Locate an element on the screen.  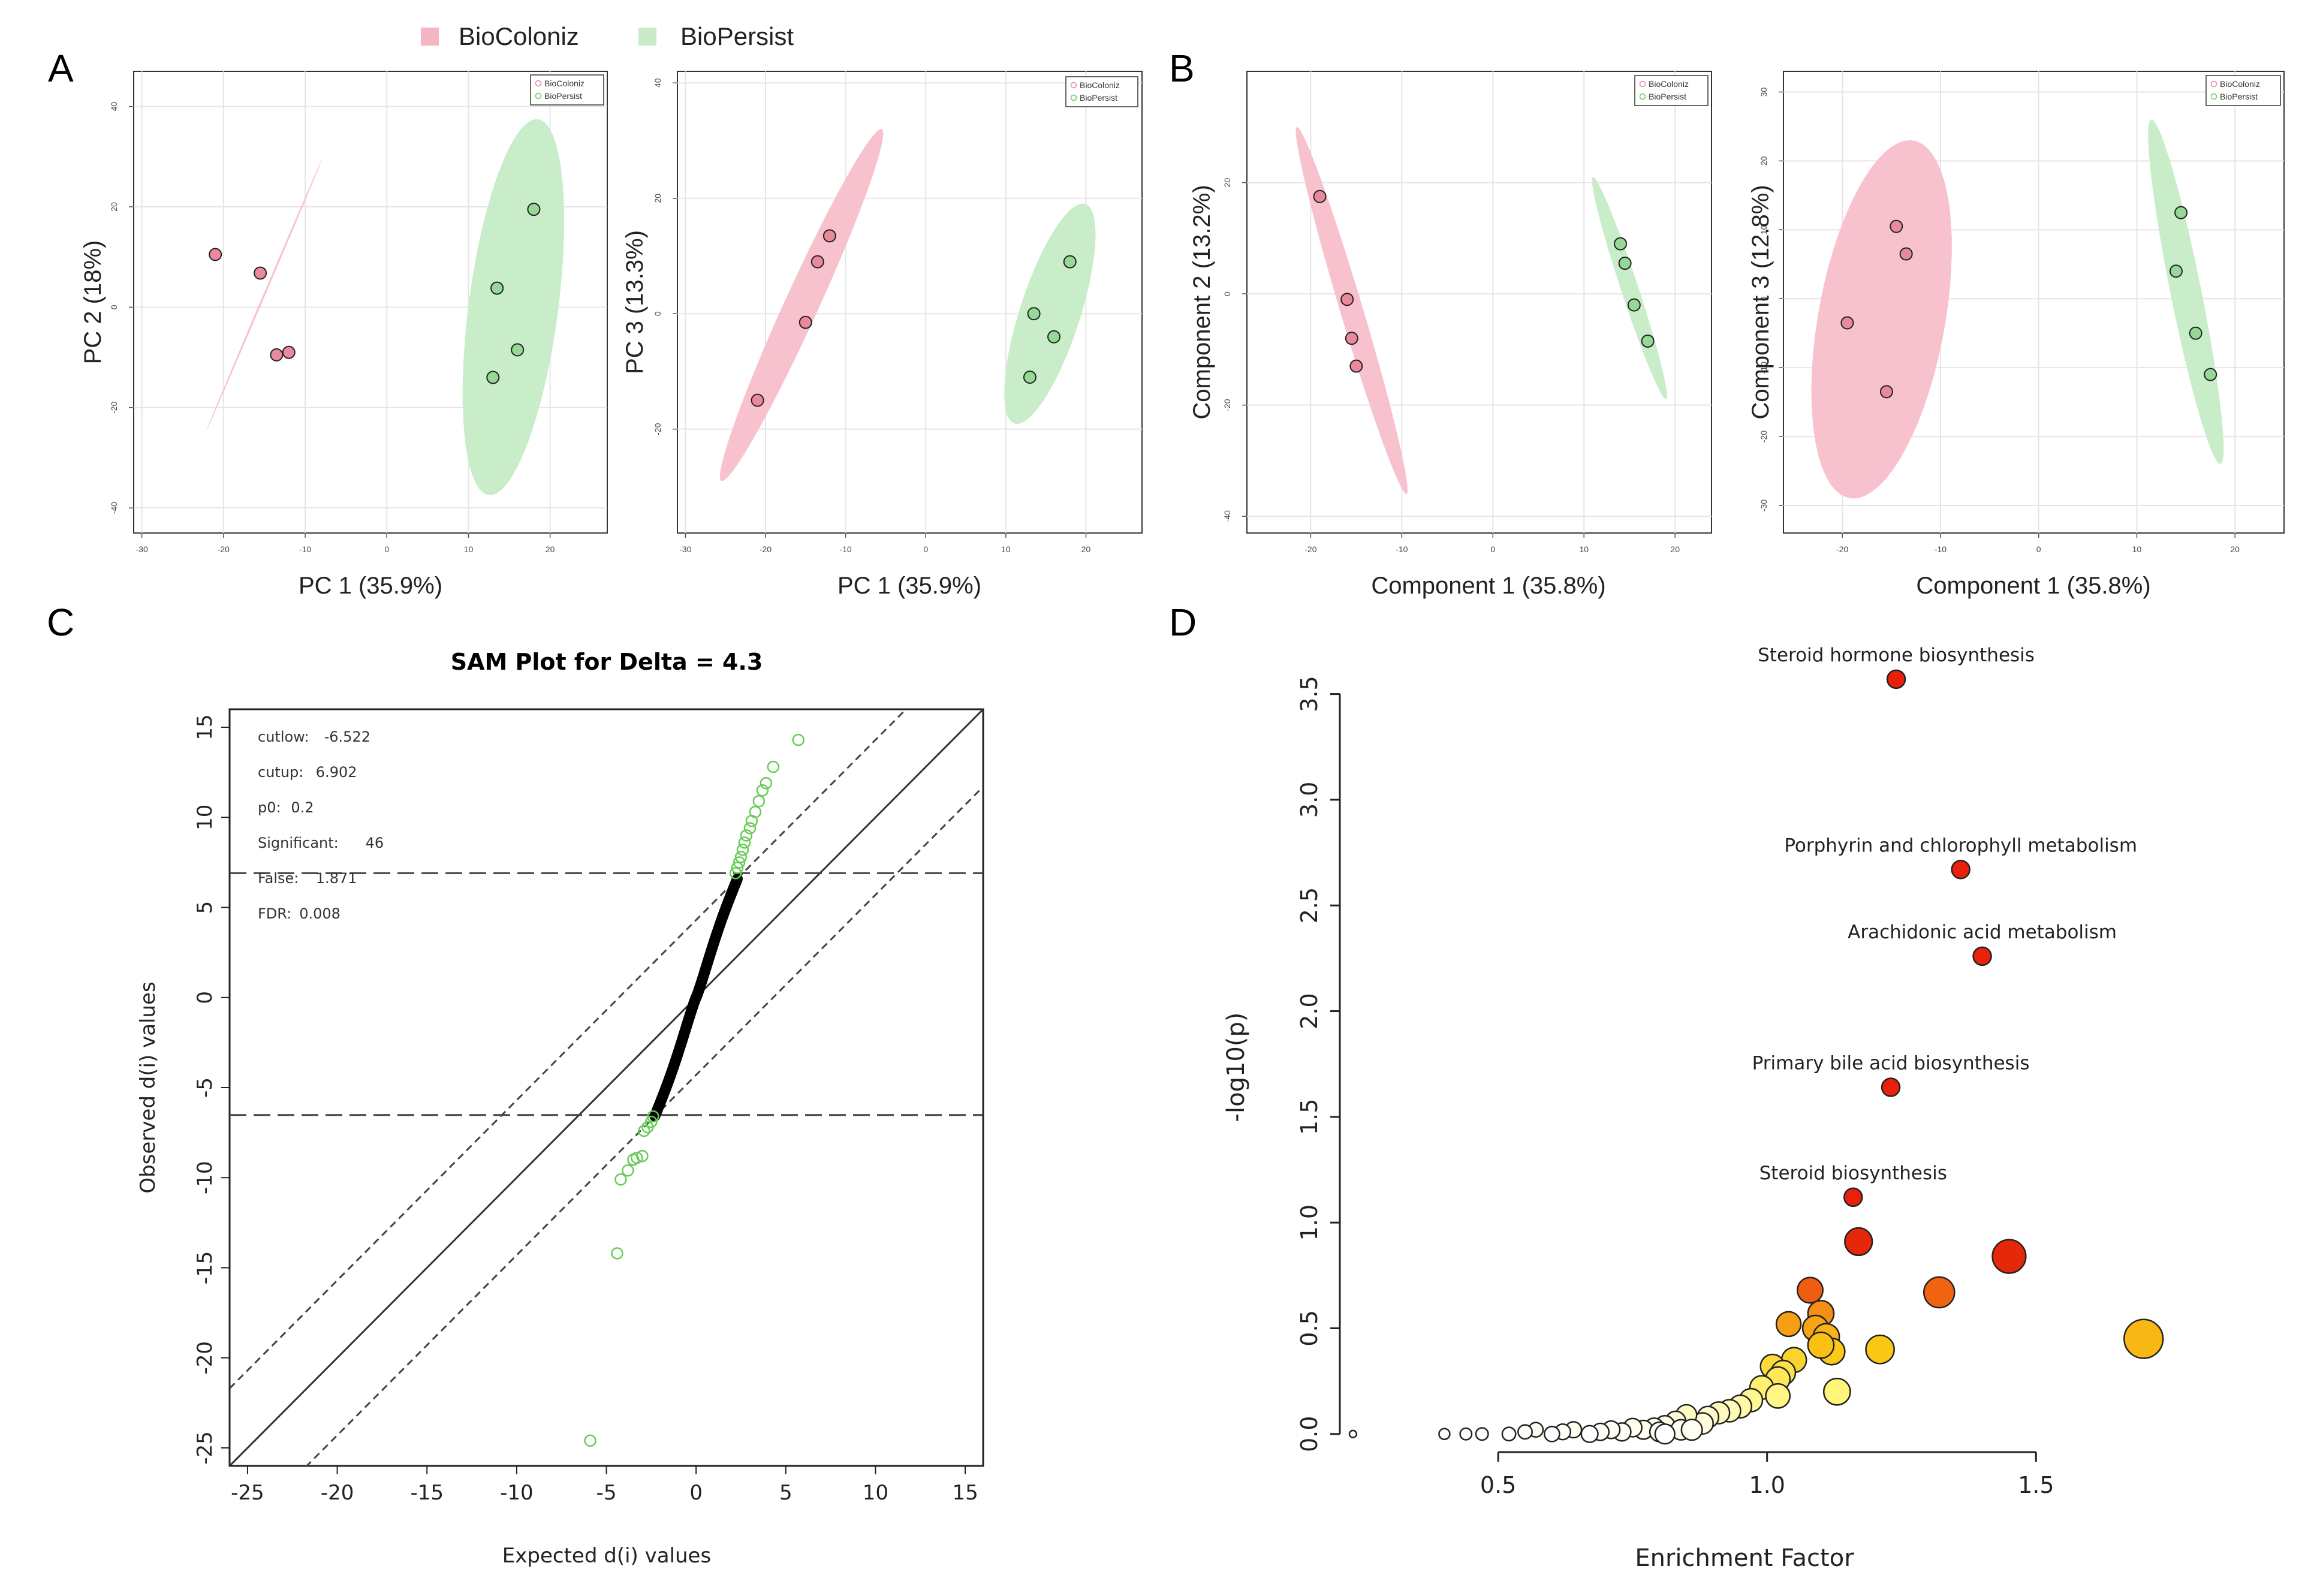
chart-title: SAM Plot for Delta = 4.3 is located at coordinates (607, 662).